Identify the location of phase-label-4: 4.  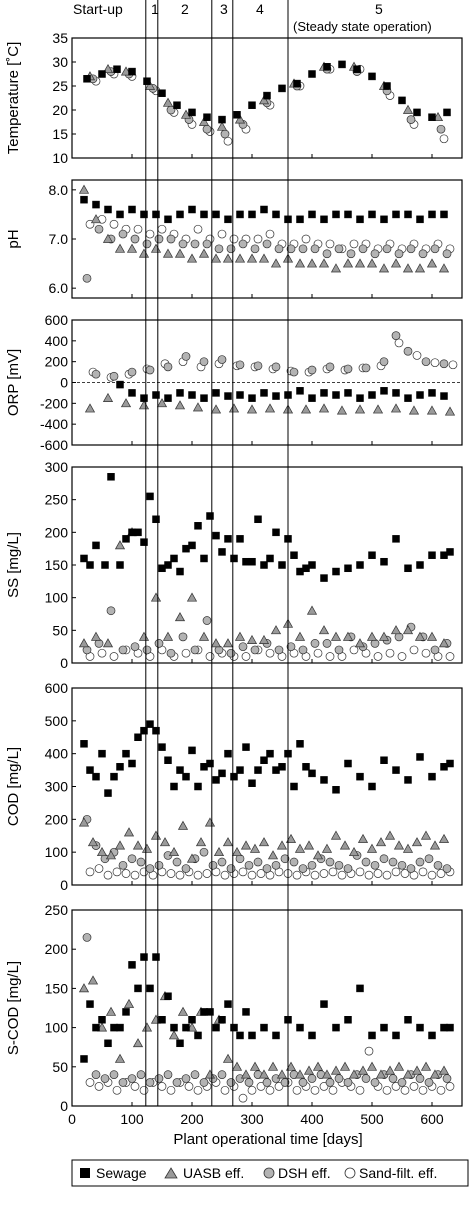
(260, 9).